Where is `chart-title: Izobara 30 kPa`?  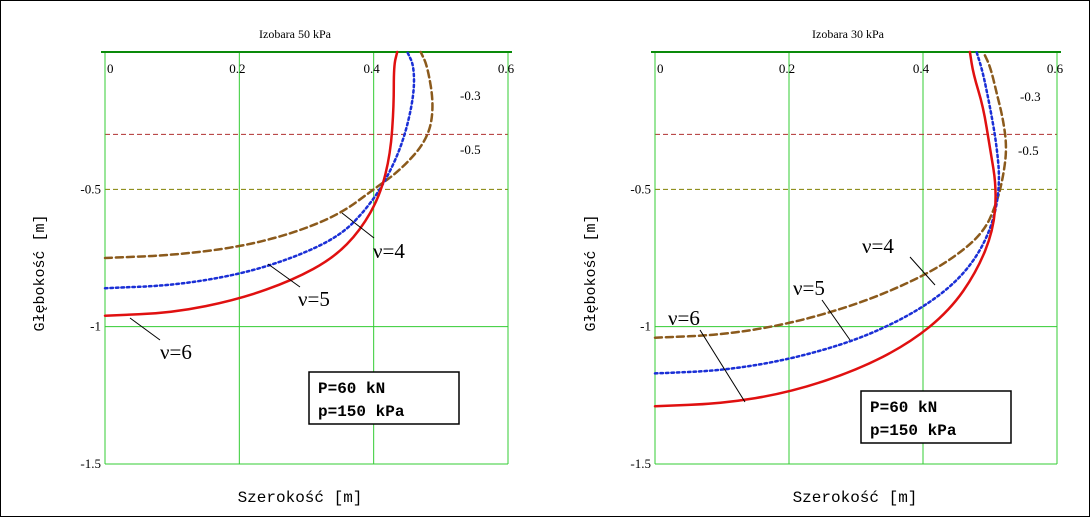
chart-title: Izobara 30 kPa is located at coordinates (848, 34).